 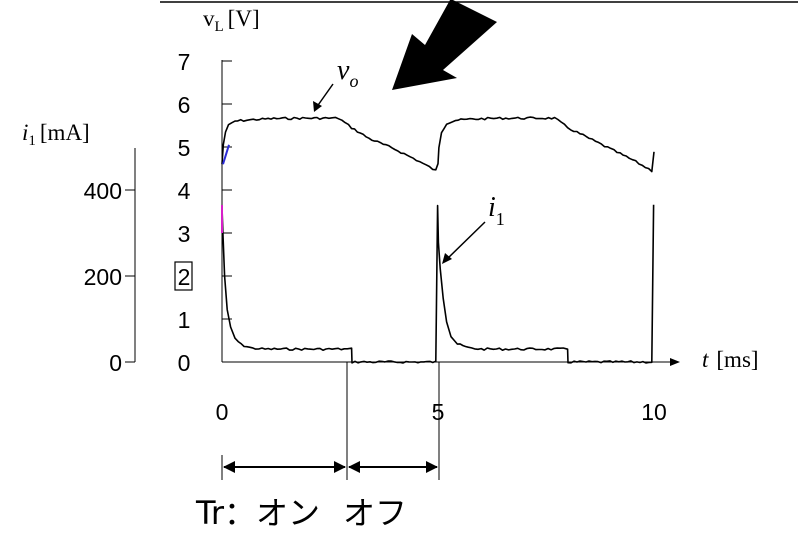 What do you see at coordinates (103, 191) in the screenshot?
I see `left-axis-tick-label: 400` at bounding box center [103, 191].